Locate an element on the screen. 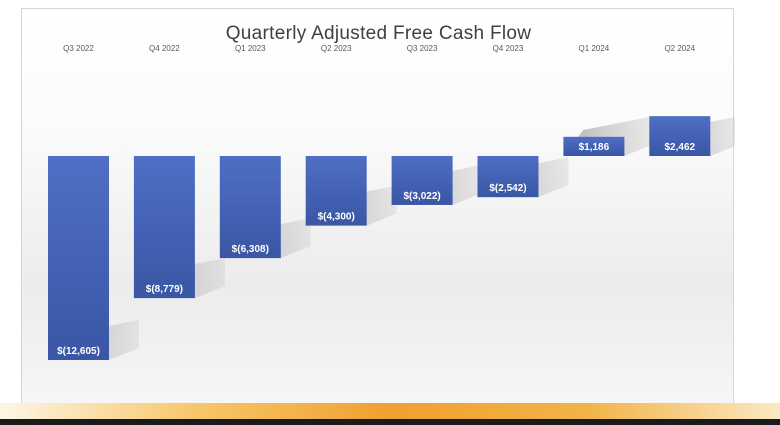  x-tick-label: Q1 2024 is located at coordinates (594, 48).